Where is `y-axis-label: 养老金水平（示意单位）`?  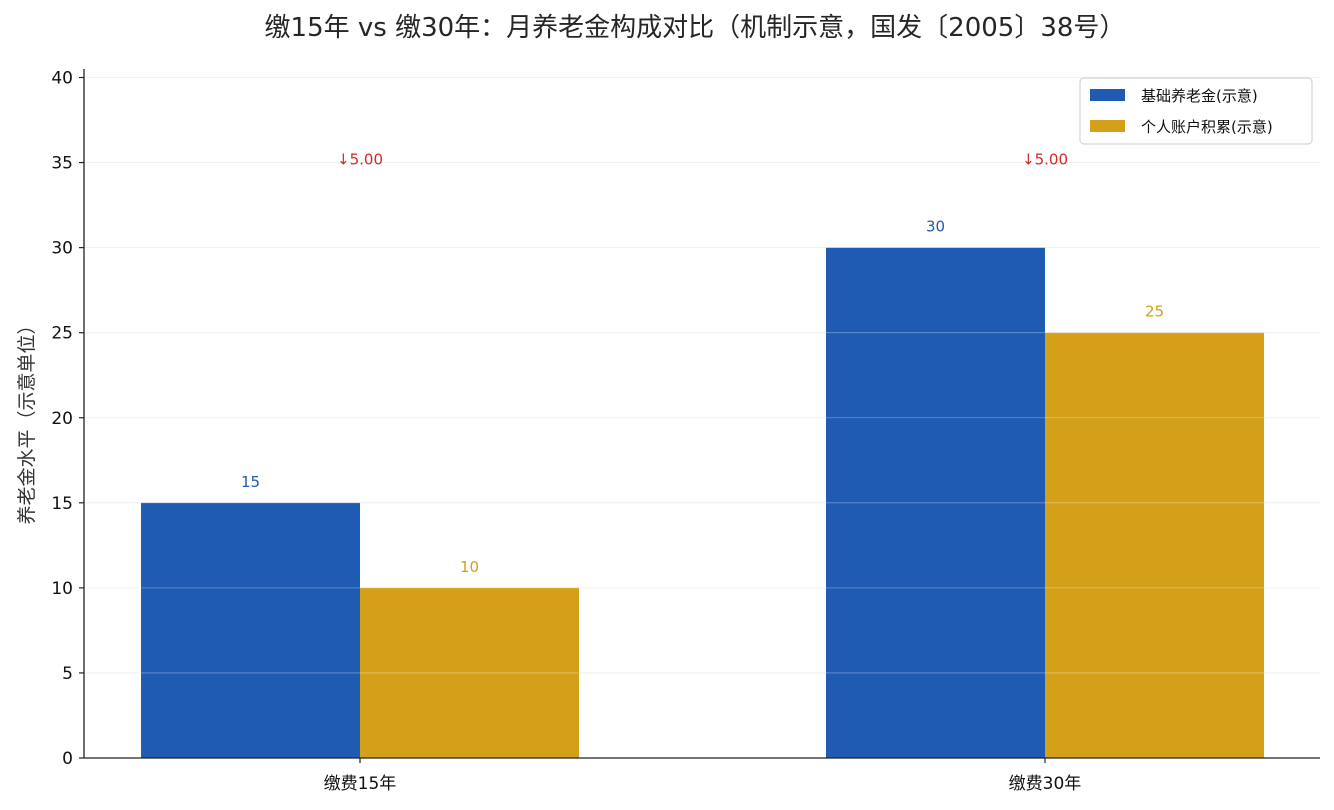 y-axis-label: 养老金水平（示意单位） is located at coordinates (27, 419).